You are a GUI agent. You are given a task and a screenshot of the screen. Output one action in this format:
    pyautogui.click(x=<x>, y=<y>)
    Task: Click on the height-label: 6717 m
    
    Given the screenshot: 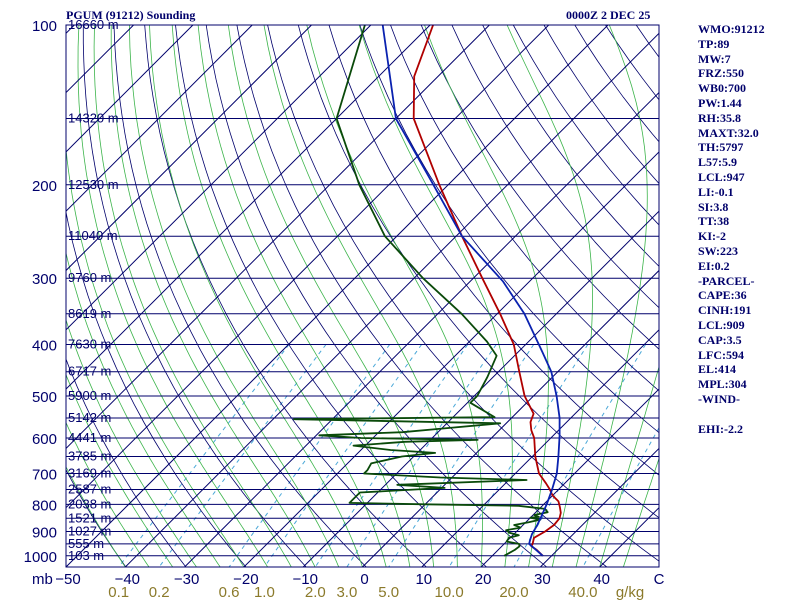 What is the action you would take?
    pyautogui.click(x=89, y=371)
    